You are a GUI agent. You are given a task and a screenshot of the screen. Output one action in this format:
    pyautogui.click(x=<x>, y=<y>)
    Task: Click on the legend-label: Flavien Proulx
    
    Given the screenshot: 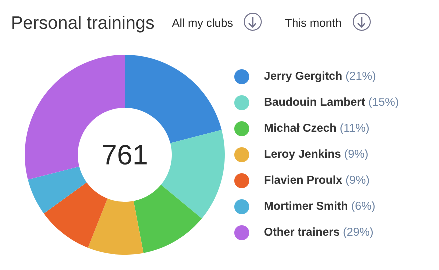 What is the action you would take?
    pyautogui.click(x=303, y=180)
    